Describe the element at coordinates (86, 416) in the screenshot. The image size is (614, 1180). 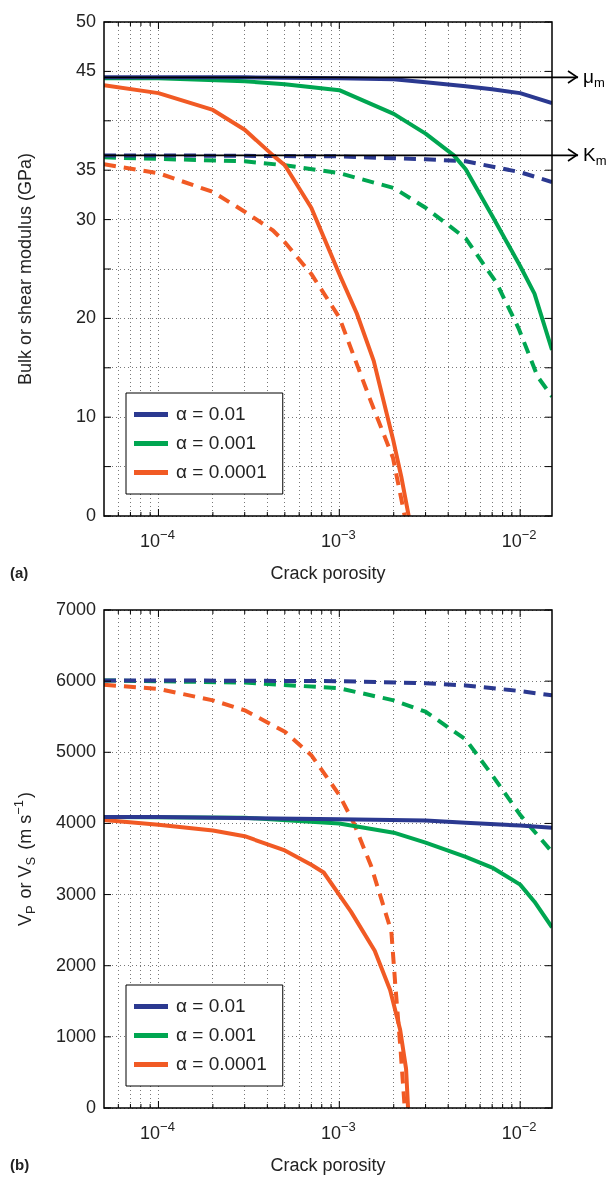
I see `y-tick-label: 10` at that location.